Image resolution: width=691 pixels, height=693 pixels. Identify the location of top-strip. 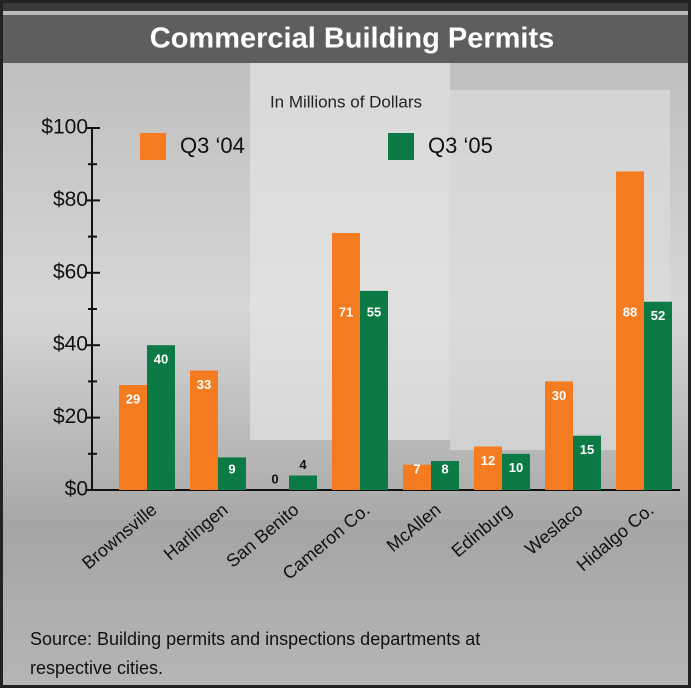
(345, 7).